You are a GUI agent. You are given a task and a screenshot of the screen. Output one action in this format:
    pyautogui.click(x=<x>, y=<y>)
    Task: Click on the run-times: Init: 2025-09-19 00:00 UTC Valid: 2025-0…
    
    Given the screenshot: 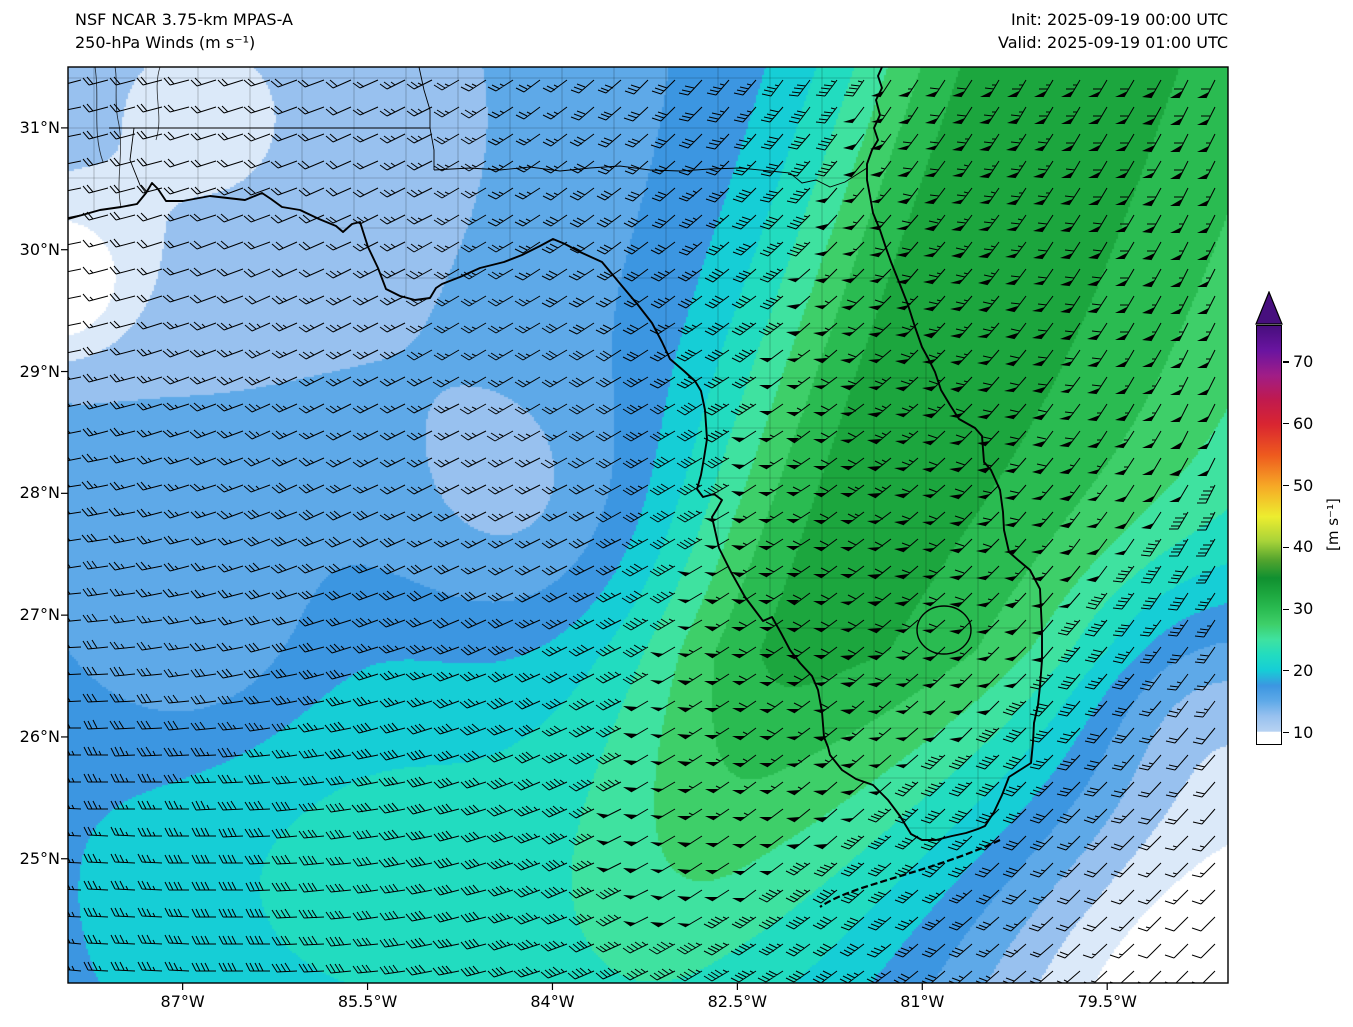 What is the action you would take?
    pyautogui.click(x=1113, y=31)
    